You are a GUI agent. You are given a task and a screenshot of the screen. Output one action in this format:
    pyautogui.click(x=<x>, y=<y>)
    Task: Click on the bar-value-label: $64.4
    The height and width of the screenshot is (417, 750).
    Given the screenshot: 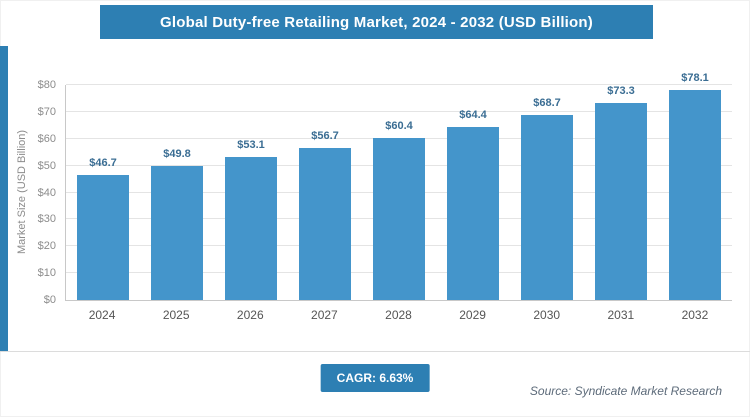 What is the action you would take?
    pyautogui.click(x=473, y=114)
    